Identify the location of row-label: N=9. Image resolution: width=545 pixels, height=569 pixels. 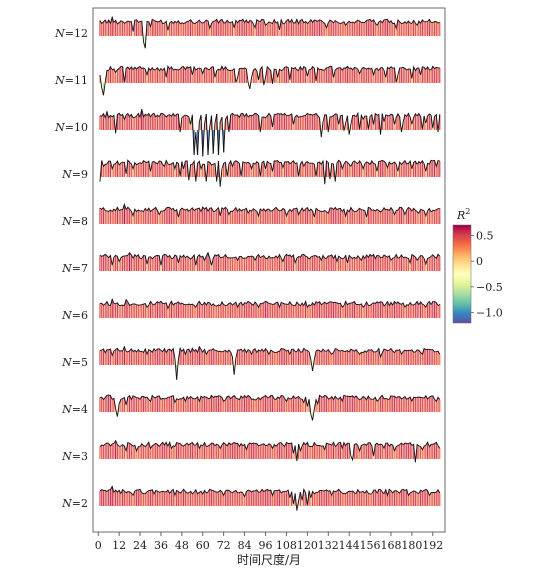
(74, 174).